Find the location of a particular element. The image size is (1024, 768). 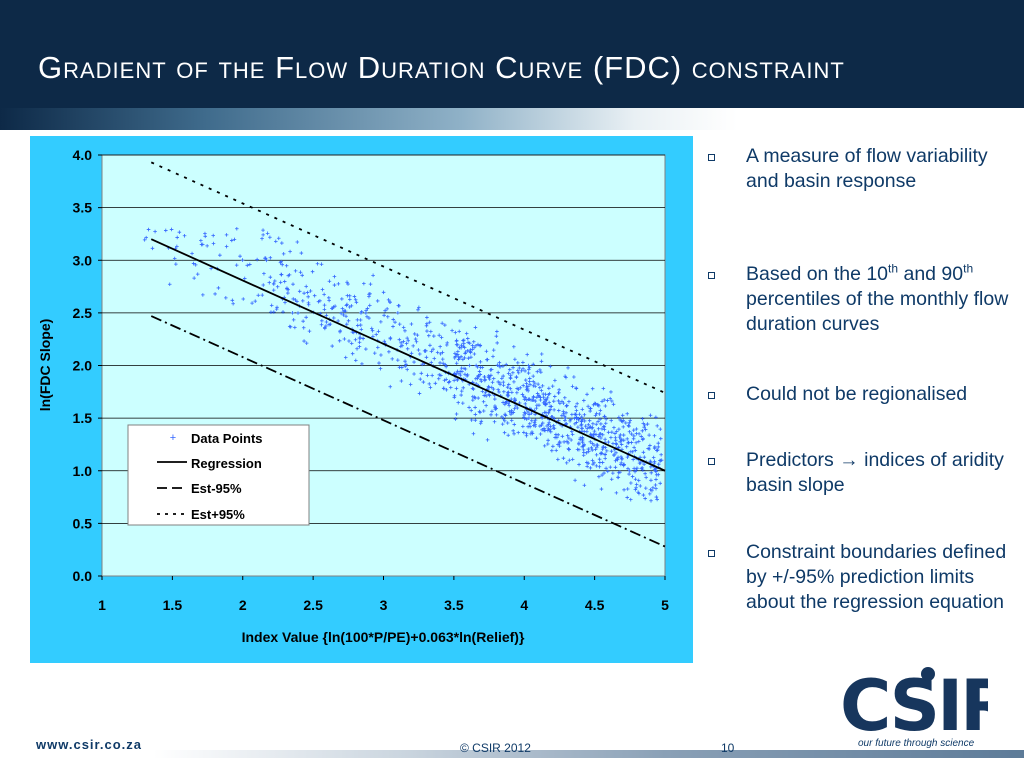

legend-box is located at coordinates (218, 475).